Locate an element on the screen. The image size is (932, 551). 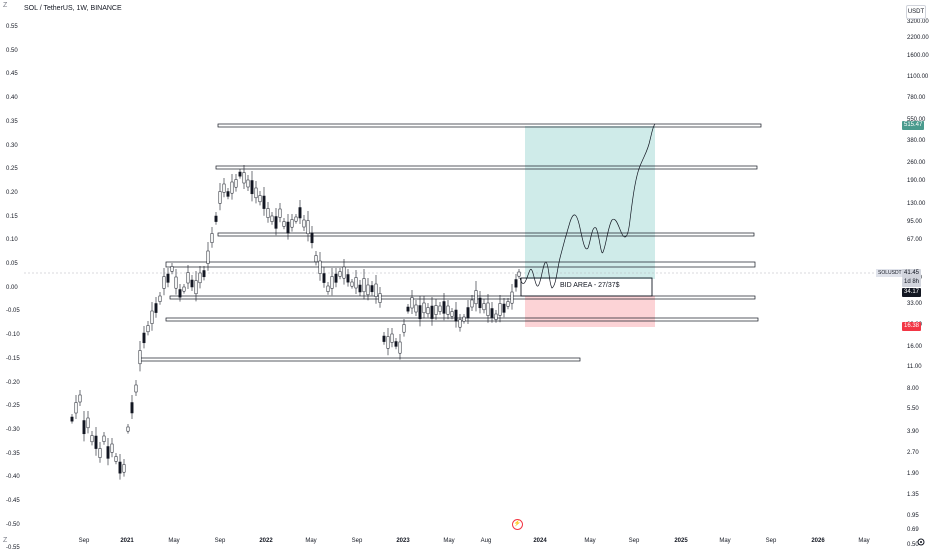
left-axis-tick: 0.45 is located at coordinates (12, 74).